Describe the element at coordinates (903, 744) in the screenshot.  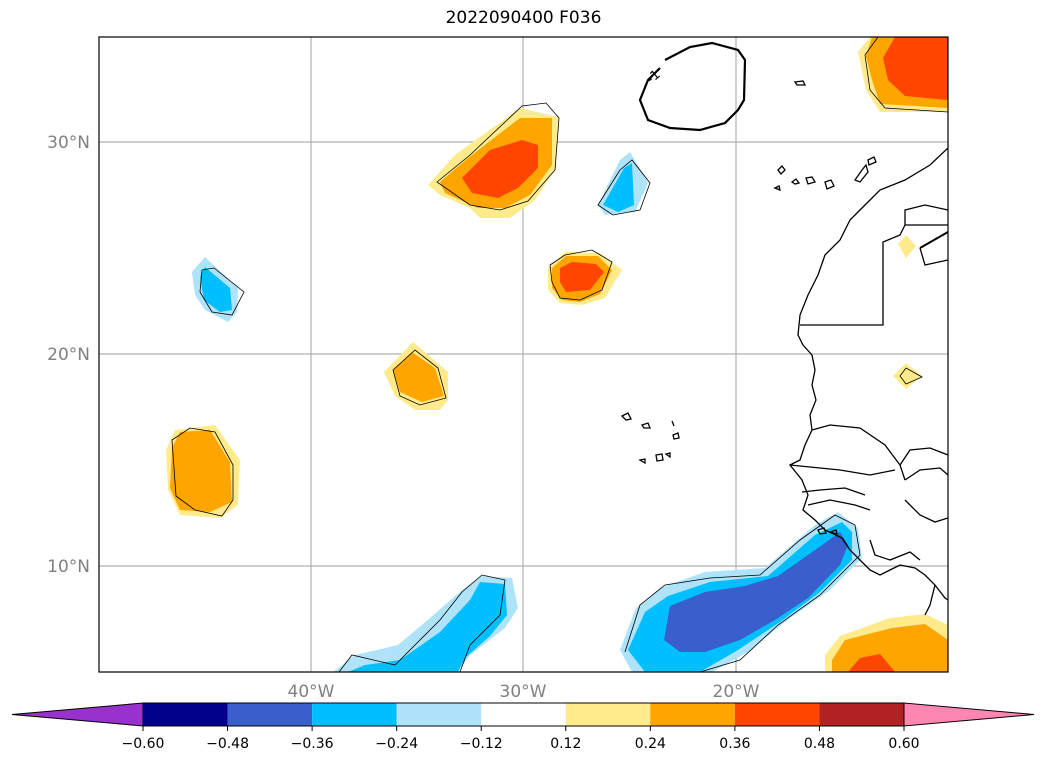
I see `colorbar-tick-label: 0.60` at that location.